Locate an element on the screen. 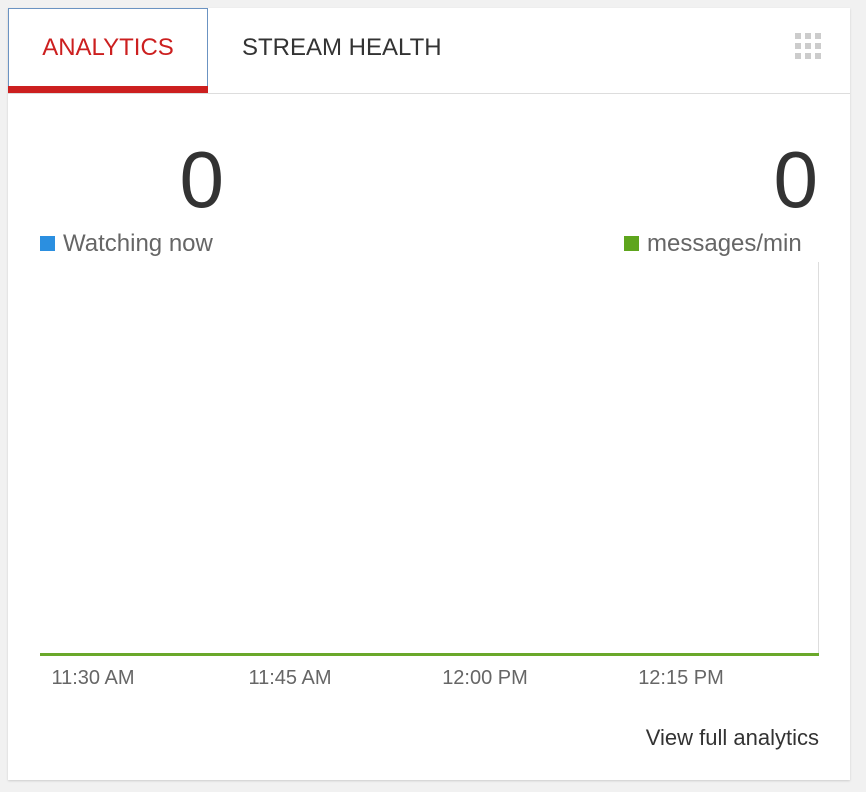 The image size is (866, 792). tab: STREAM HEALTH is located at coordinates (342, 47).